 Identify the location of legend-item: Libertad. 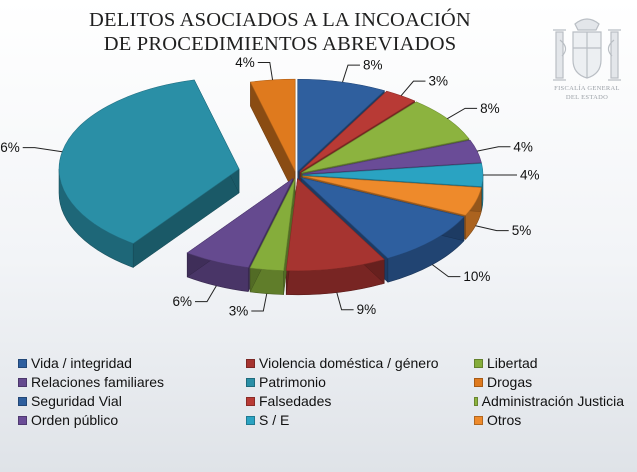
(549, 363).